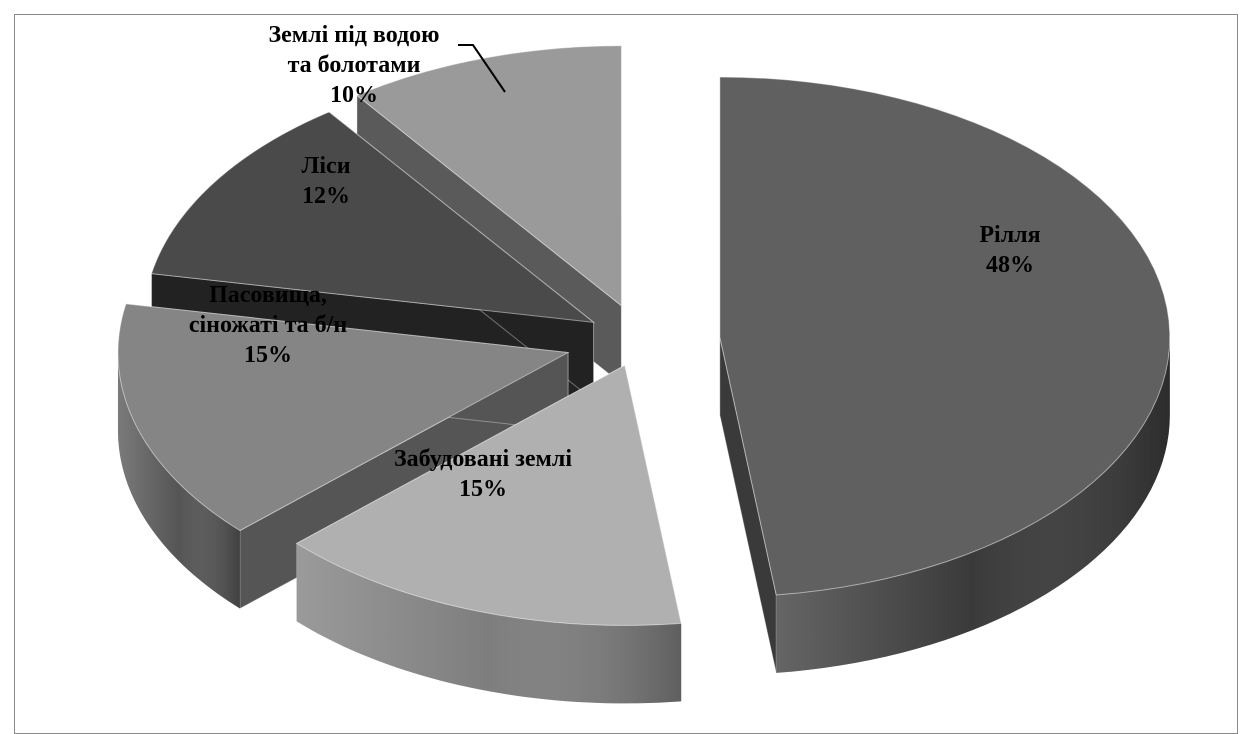 Image resolution: width=1252 pixels, height=734 pixels. I want to click on data-label: Землі під водою та болотами 10%, so click(353, 65).